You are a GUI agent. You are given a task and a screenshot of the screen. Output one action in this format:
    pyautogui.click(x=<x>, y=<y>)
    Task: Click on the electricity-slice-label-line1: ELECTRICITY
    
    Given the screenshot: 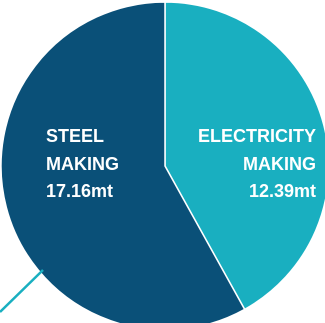 What is the action you would take?
    pyautogui.click(x=257, y=136)
    